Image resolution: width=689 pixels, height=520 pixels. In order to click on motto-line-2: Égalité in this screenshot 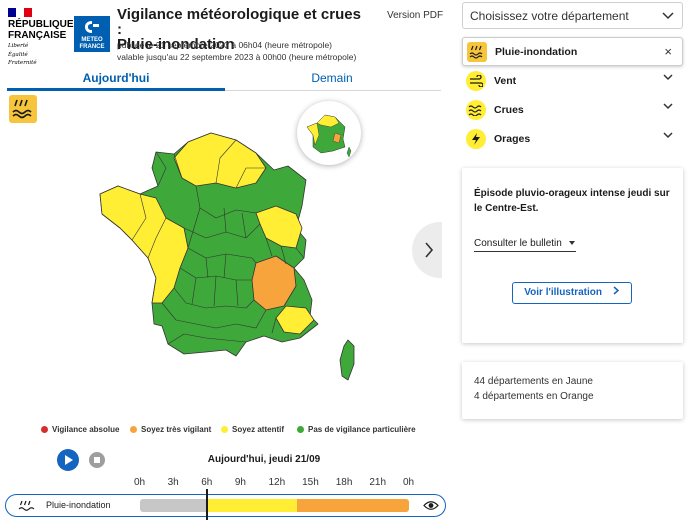, I will do `click(18, 54)`.